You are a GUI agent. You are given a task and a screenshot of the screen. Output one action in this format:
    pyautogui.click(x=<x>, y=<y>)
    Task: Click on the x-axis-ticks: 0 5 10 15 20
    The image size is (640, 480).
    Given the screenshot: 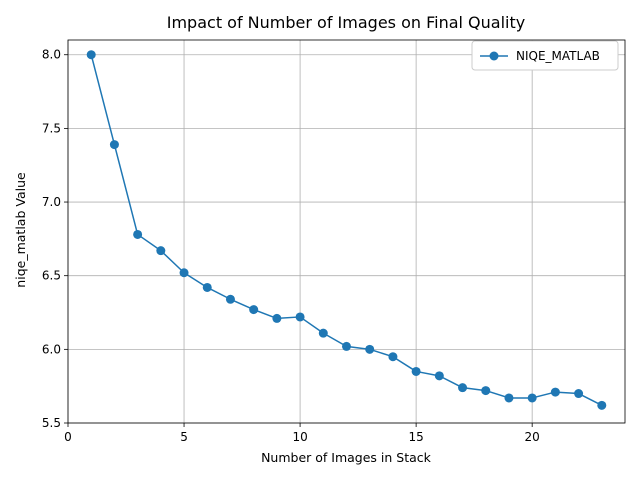 What is the action you would take?
    pyautogui.click(x=302, y=433)
    